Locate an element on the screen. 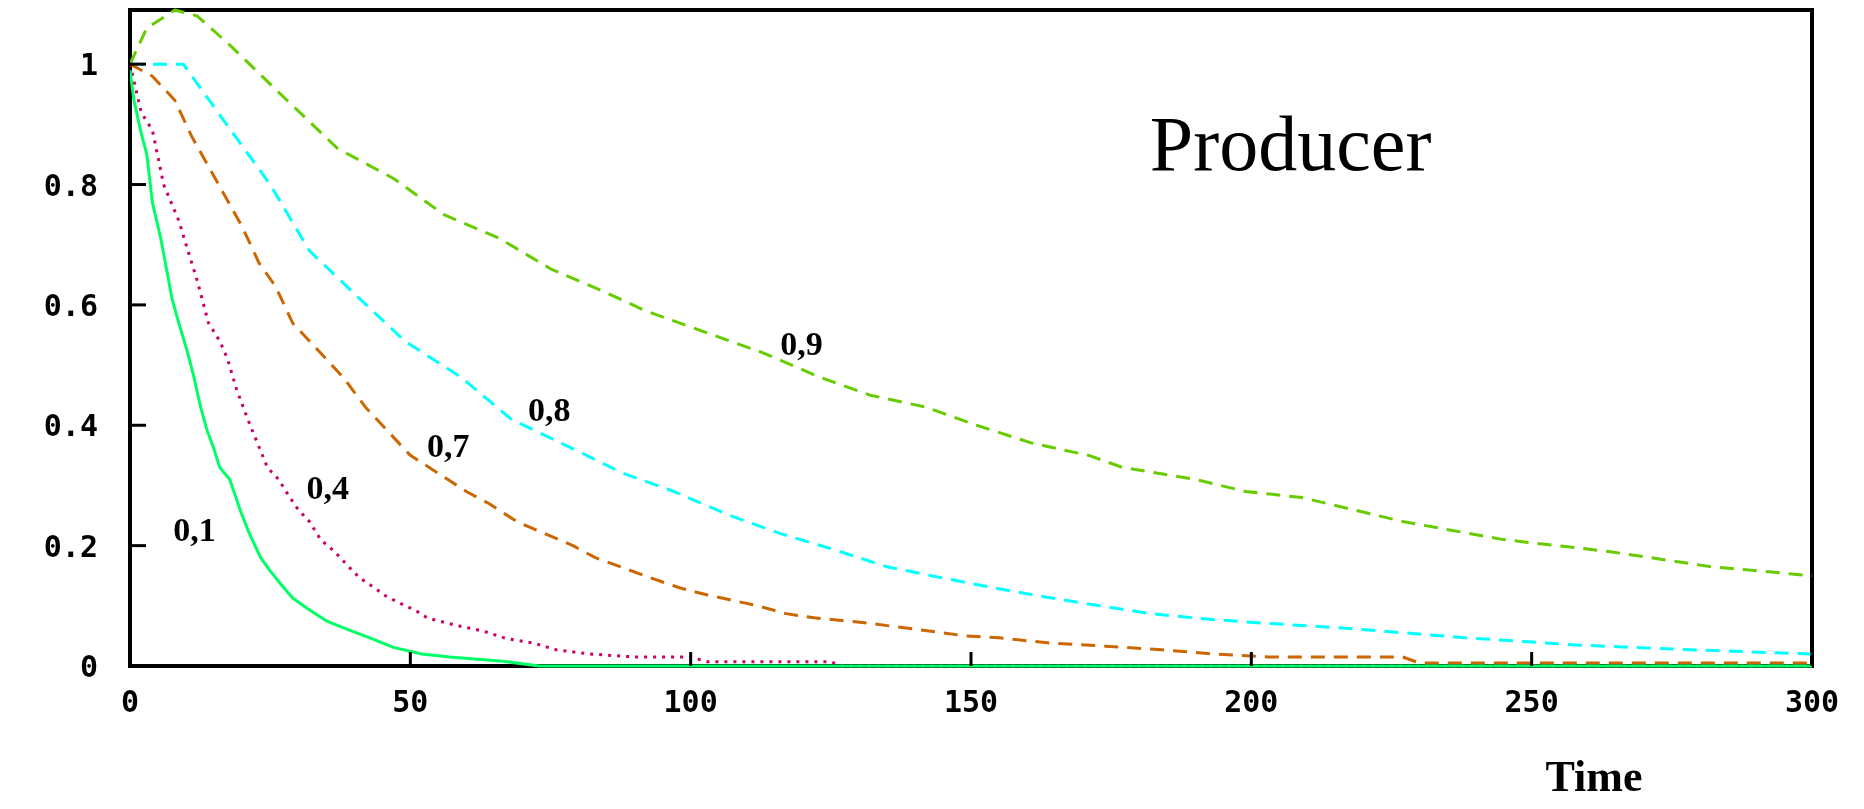  y-tick-label: 0.6 is located at coordinates (70, 305).